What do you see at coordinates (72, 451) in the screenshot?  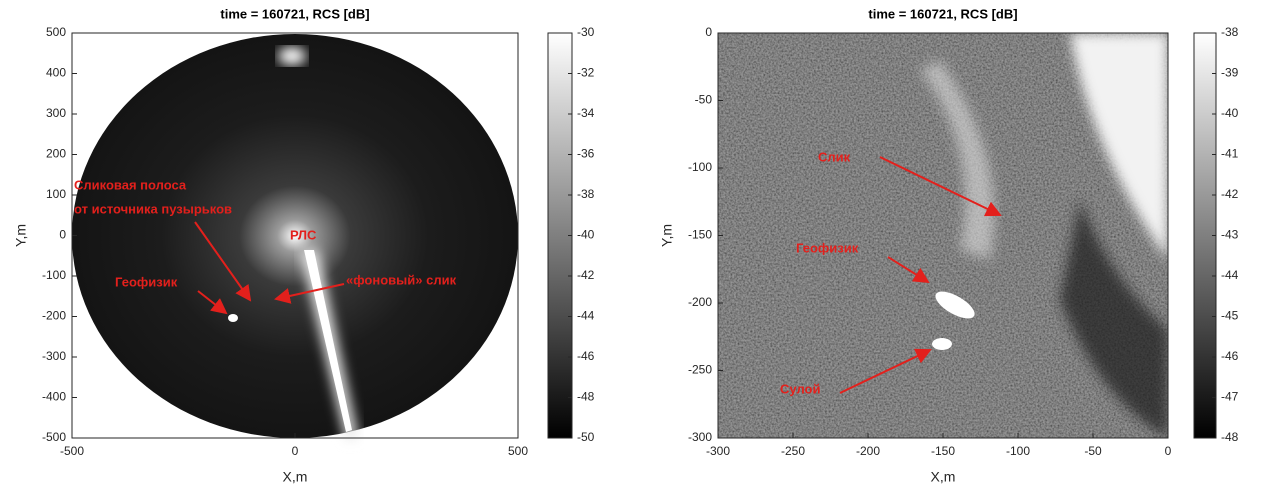 I see `x-tick-label: -500` at bounding box center [72, 451].